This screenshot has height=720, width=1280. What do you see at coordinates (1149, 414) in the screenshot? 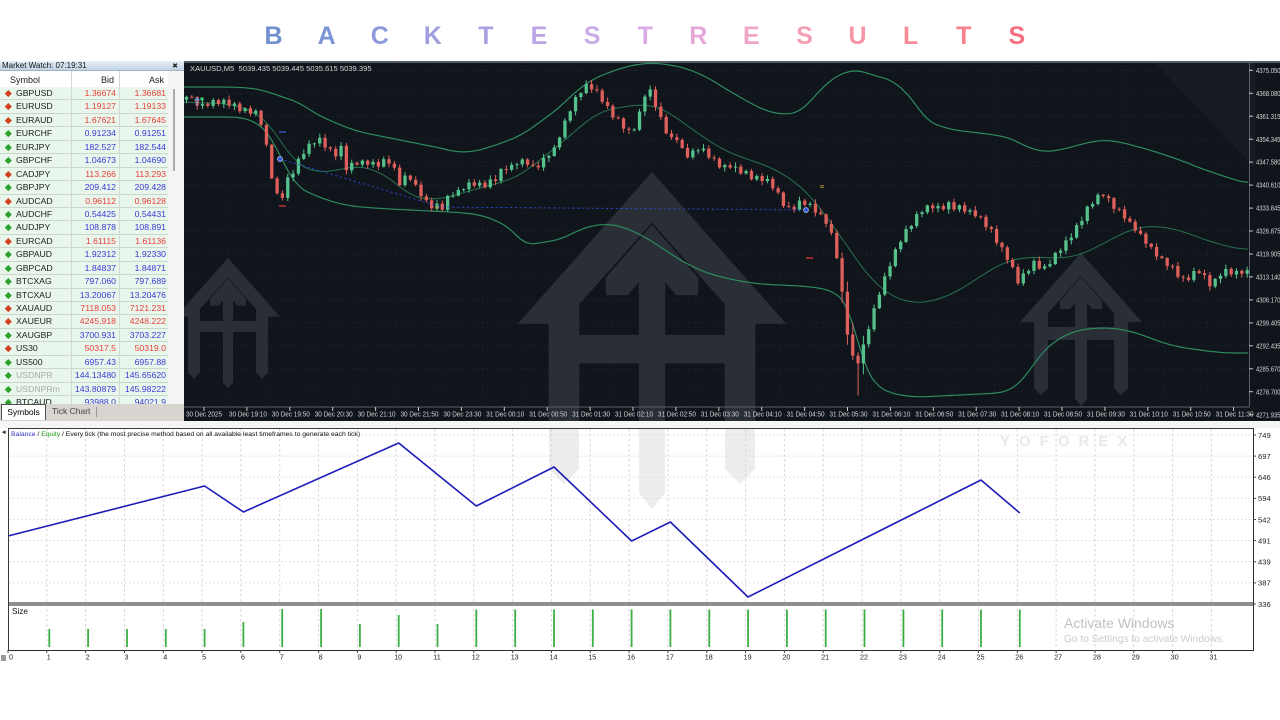
I see `svg-text: 31 Dec 10:10` at bounding box center [1149, 414].